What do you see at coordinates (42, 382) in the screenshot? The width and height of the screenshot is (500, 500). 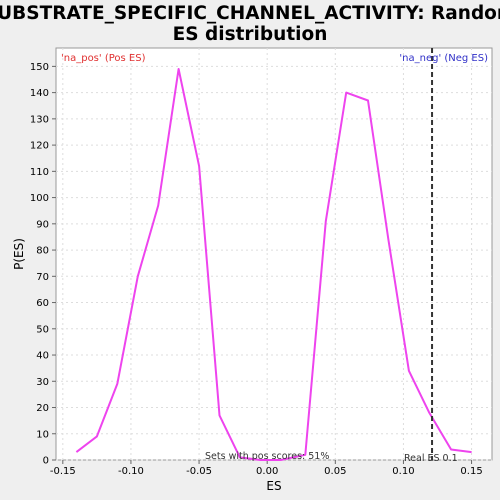 I see `y-tick-label: 30` at bounding box center [42, 382].